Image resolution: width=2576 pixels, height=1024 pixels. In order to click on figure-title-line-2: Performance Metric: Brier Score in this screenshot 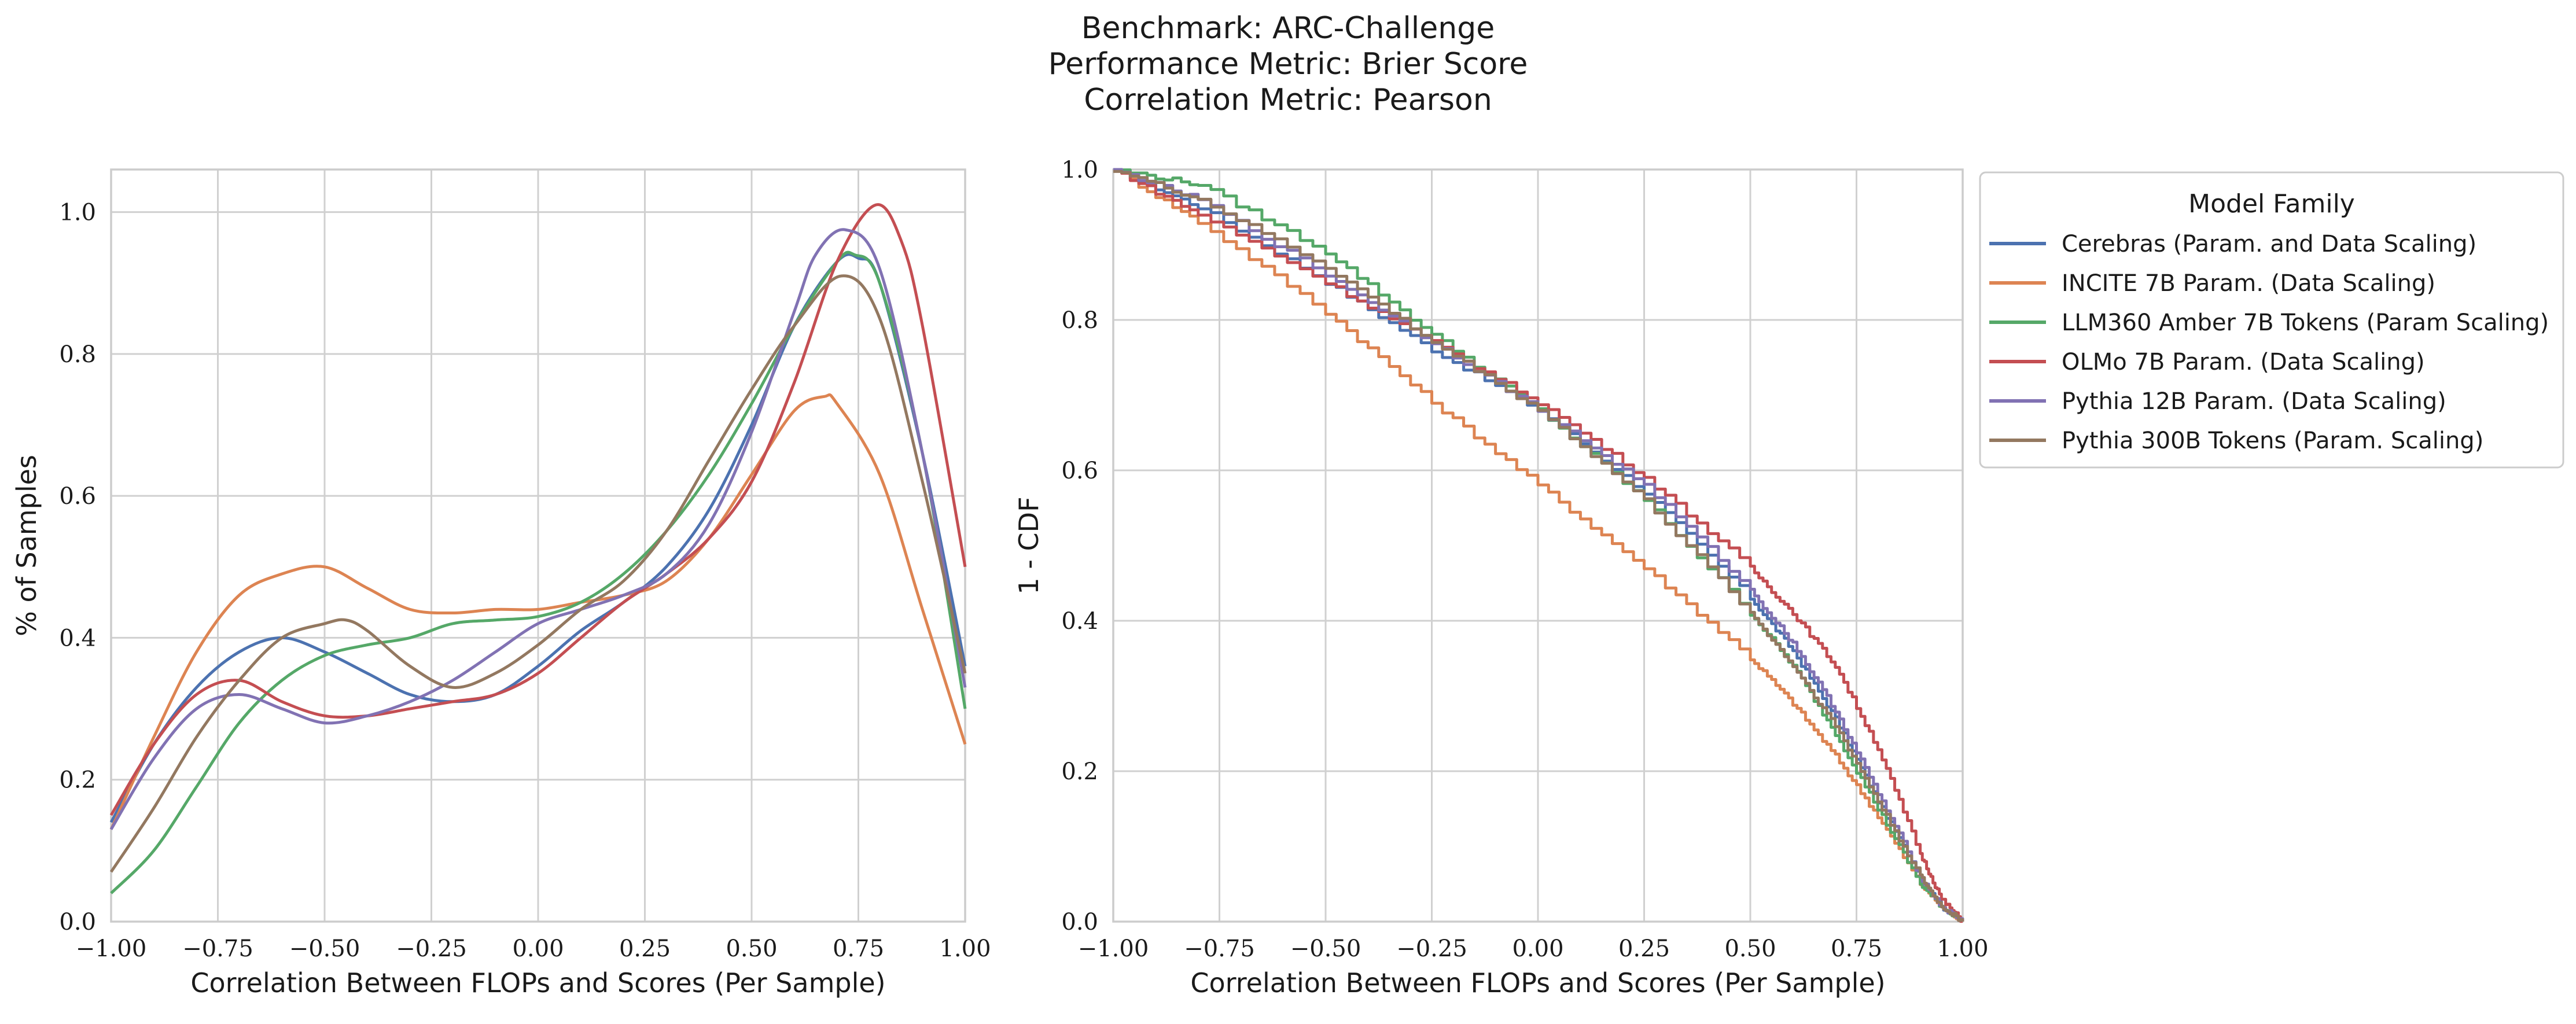, I will do `click(1288, 64)`.